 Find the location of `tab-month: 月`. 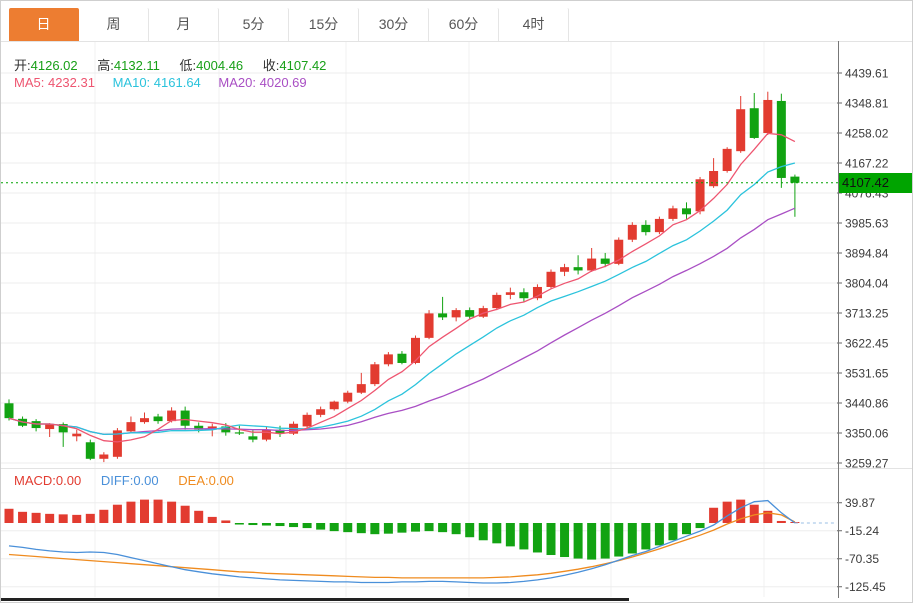

tab-month: 月 is located at coordinates (184, 24).